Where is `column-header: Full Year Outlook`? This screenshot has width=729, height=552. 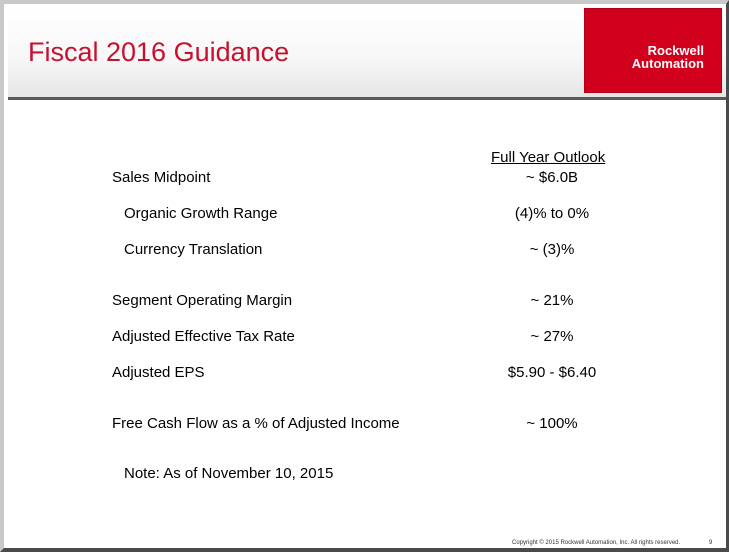 column-header: Full Year Outlook is located at coordinates (548, 157).